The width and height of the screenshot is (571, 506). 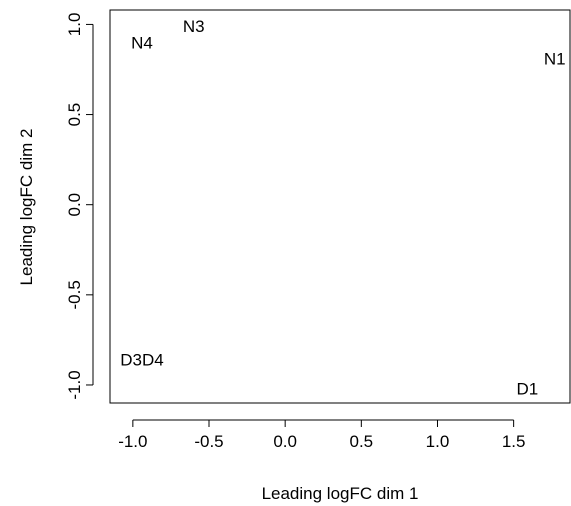 What do you see at coordinates (141, 360) in the screenshot?
I see `point-label-d3d4: D3D4` at bounding box center [141, 360].